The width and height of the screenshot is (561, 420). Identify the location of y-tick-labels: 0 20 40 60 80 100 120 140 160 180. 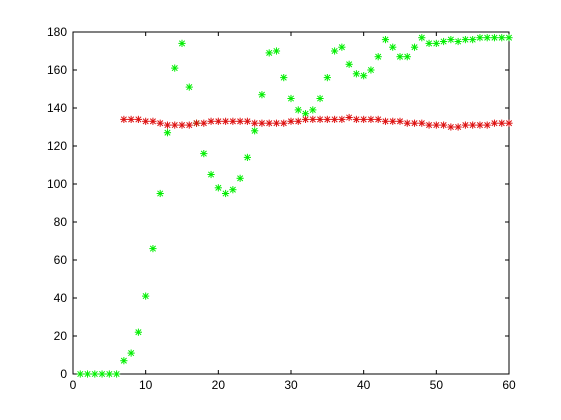
(57, 203).